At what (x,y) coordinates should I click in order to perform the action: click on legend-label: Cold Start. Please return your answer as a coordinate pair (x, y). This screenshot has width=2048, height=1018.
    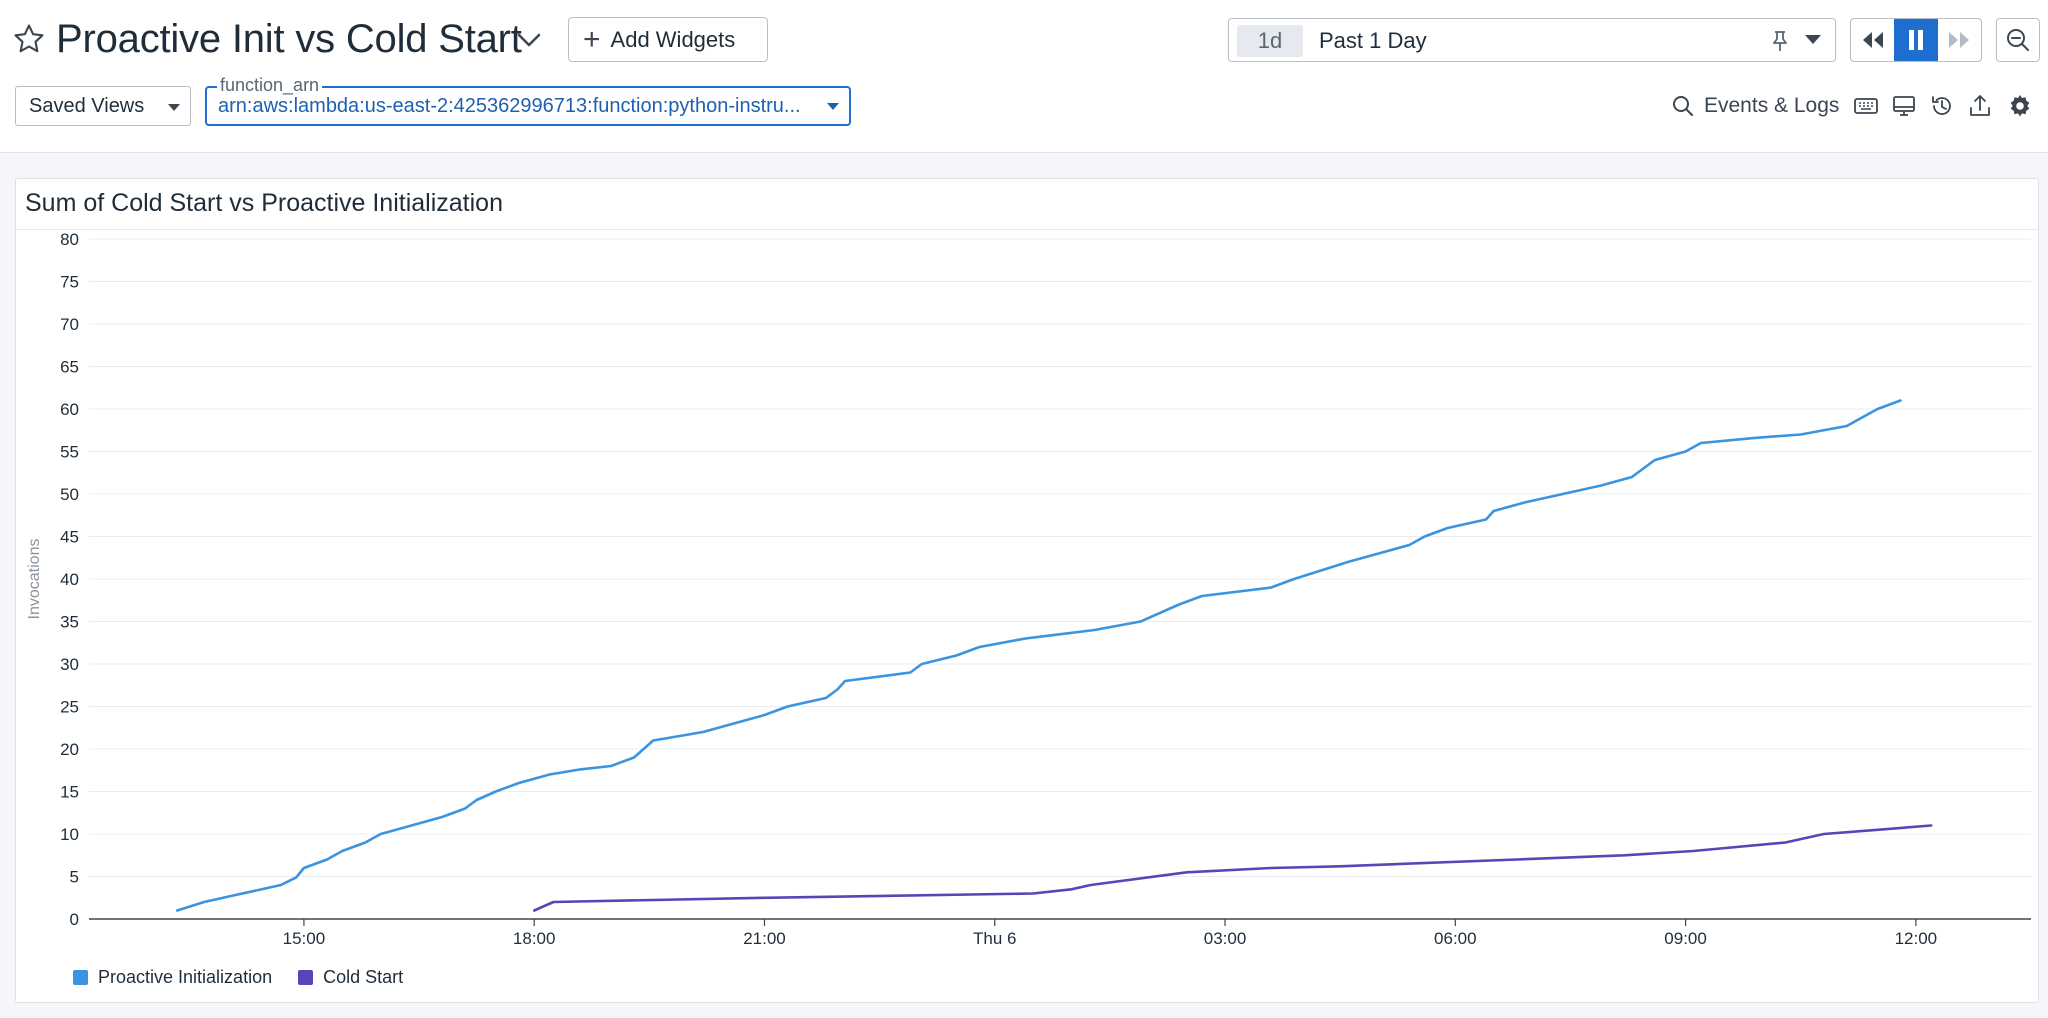
    Looking at the image, I should click on (363, 977).